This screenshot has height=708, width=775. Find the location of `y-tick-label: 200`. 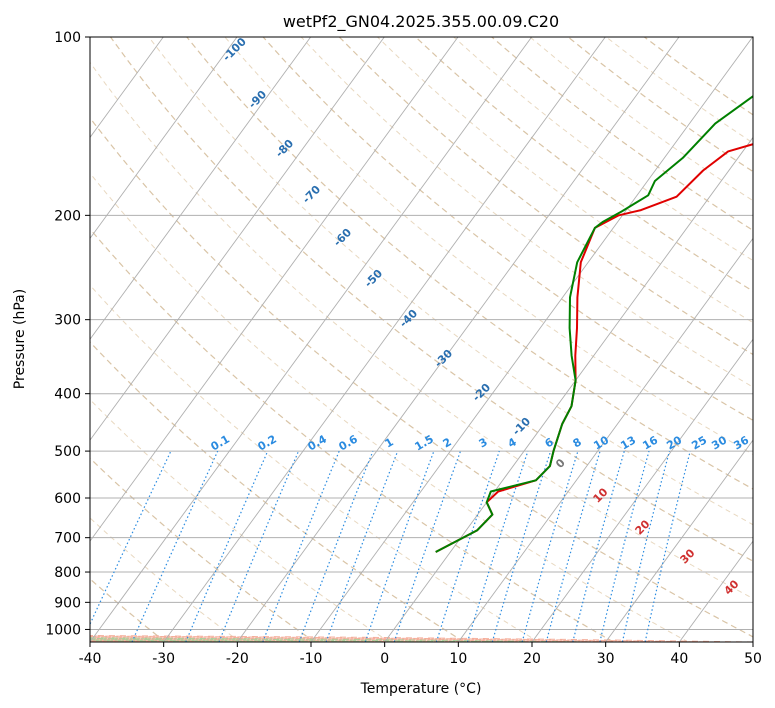

y-tick-label: 200 is located at coordinates (67, 216).